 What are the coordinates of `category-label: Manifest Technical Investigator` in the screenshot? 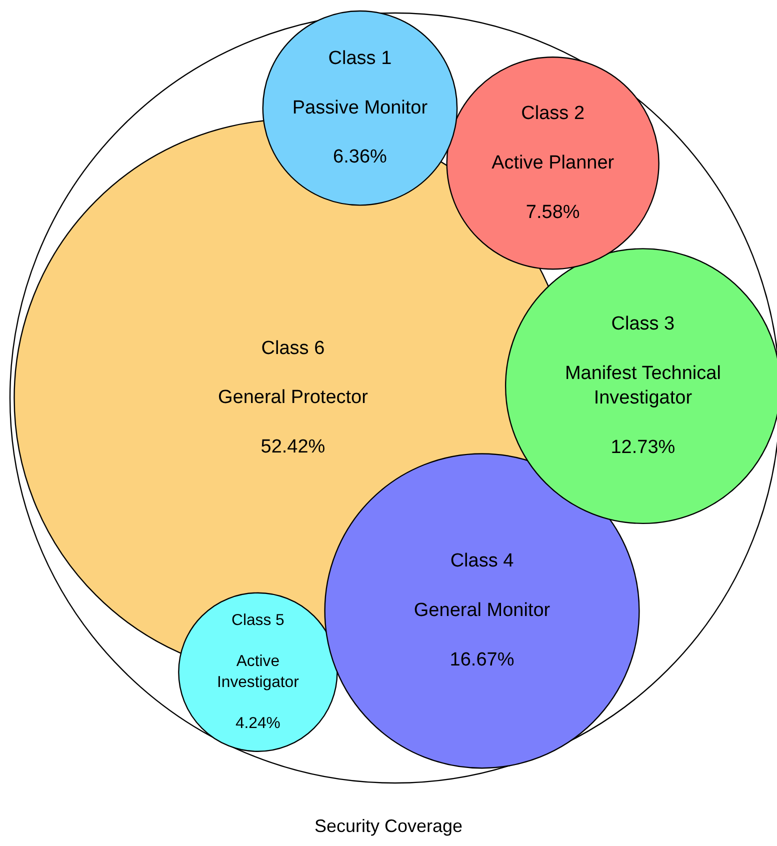 It's located at (642, 385).